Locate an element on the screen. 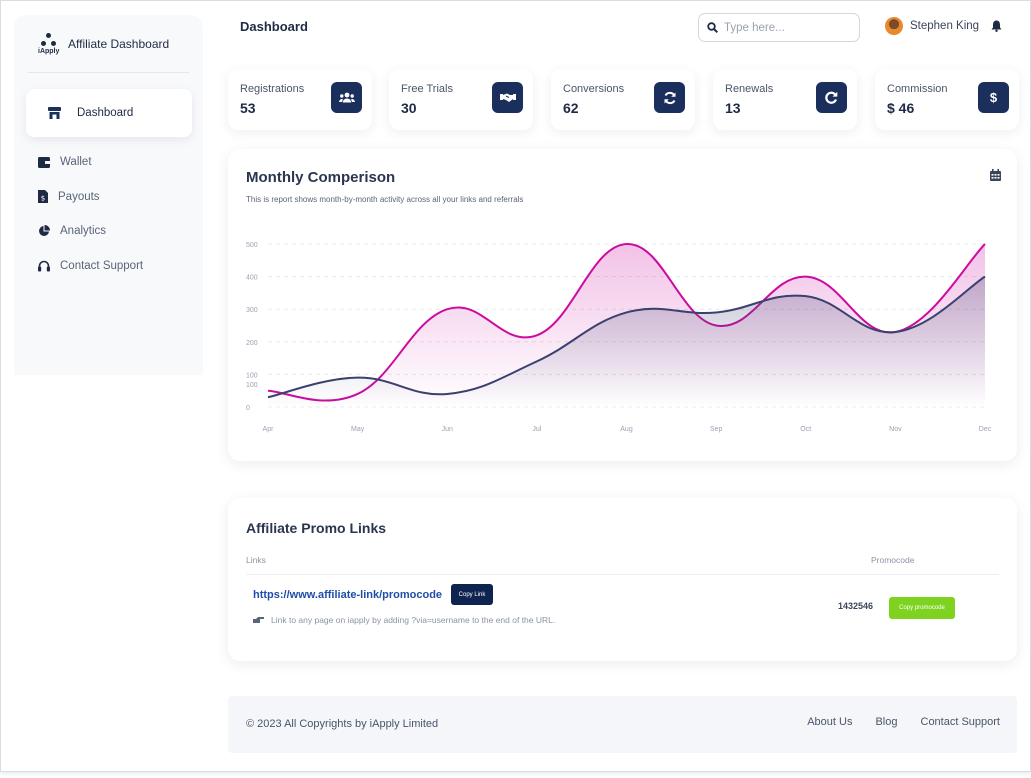 The height and width of the screenshot is (778, 1031). copy-promocode-button: Copy promocode is located at coordinates (922, 608).